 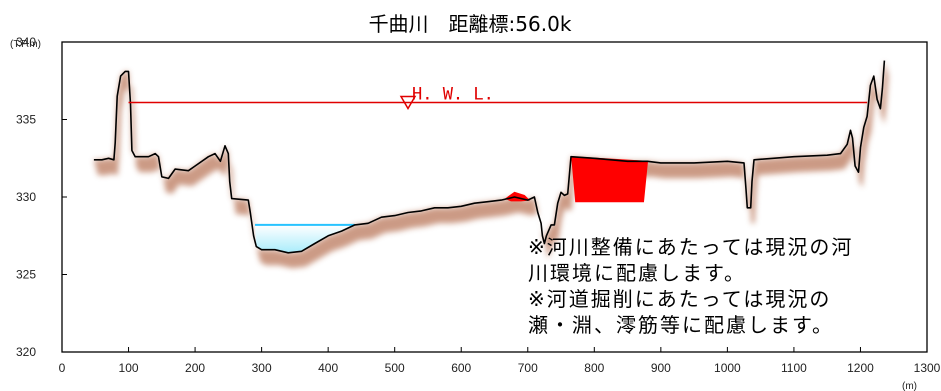 What do you see at coordinates (681, 325) in the screenshot?
I see `note-line-4: 瀬・淵、澪筋等に配慮します。` at bounding box center [681, 325].